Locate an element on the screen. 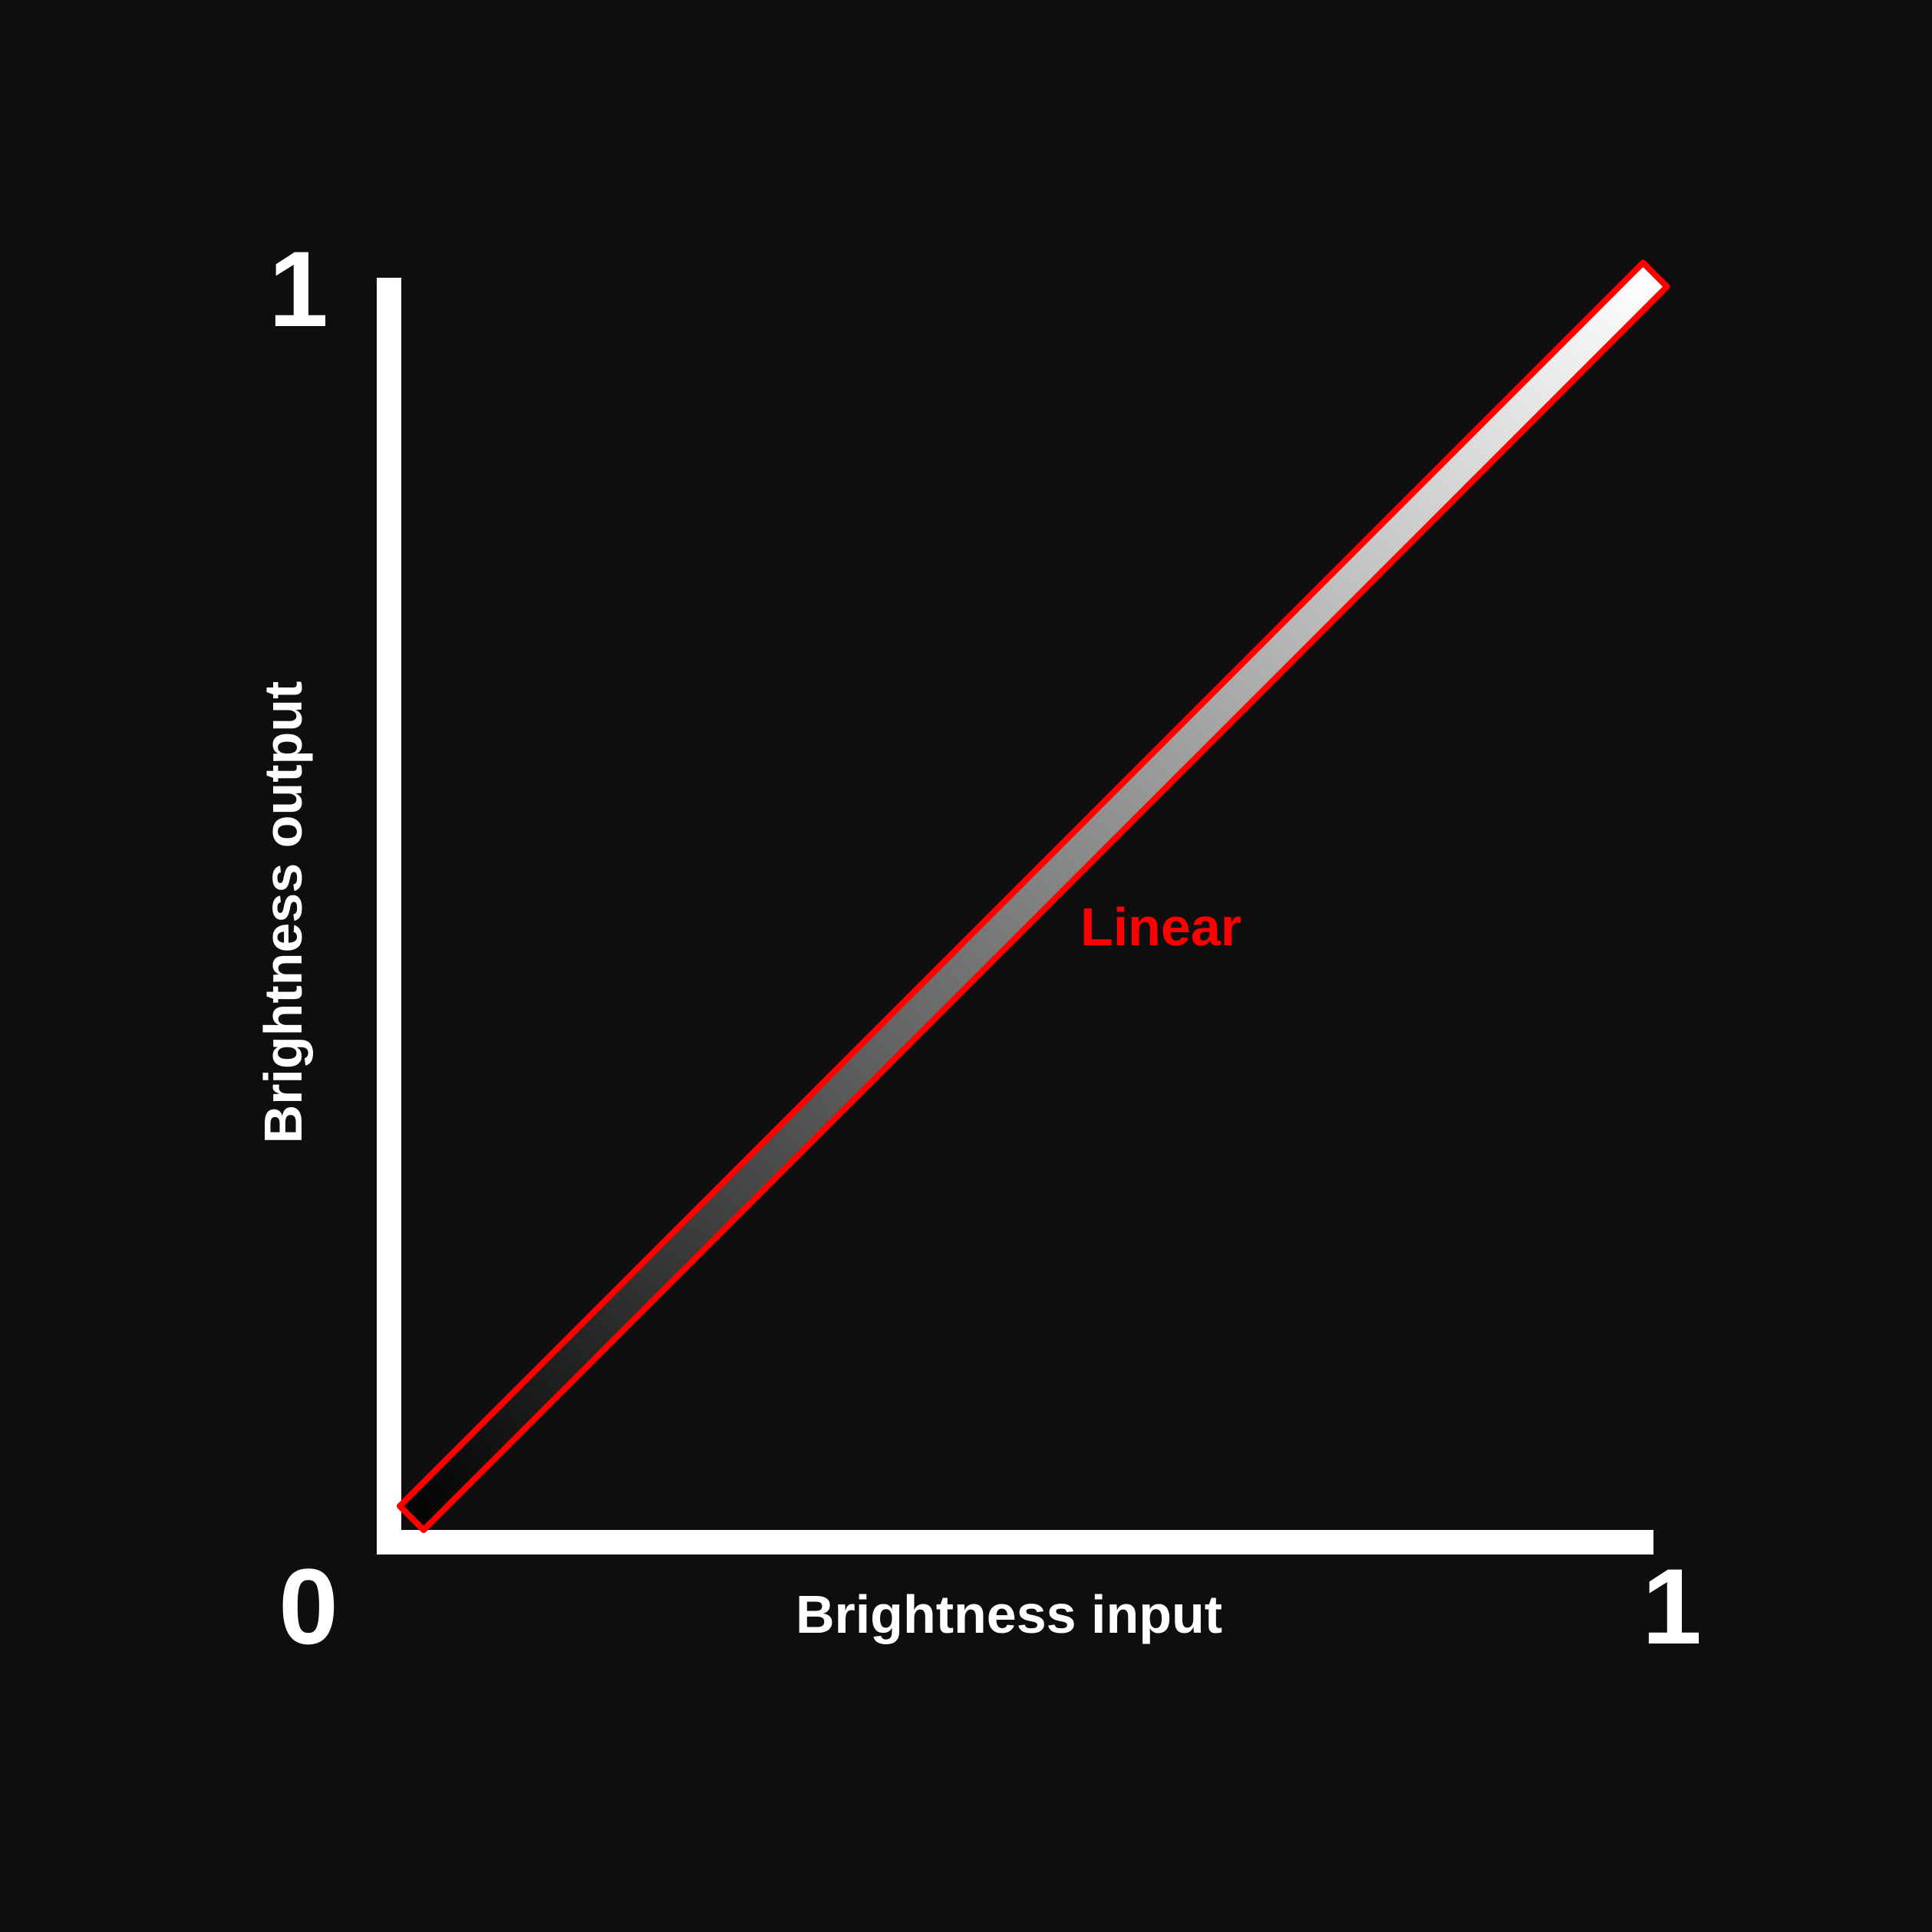 This screenshot has height=1932, width=1932. y-axis-title: Brightness output is located at coordinates (283, 913).